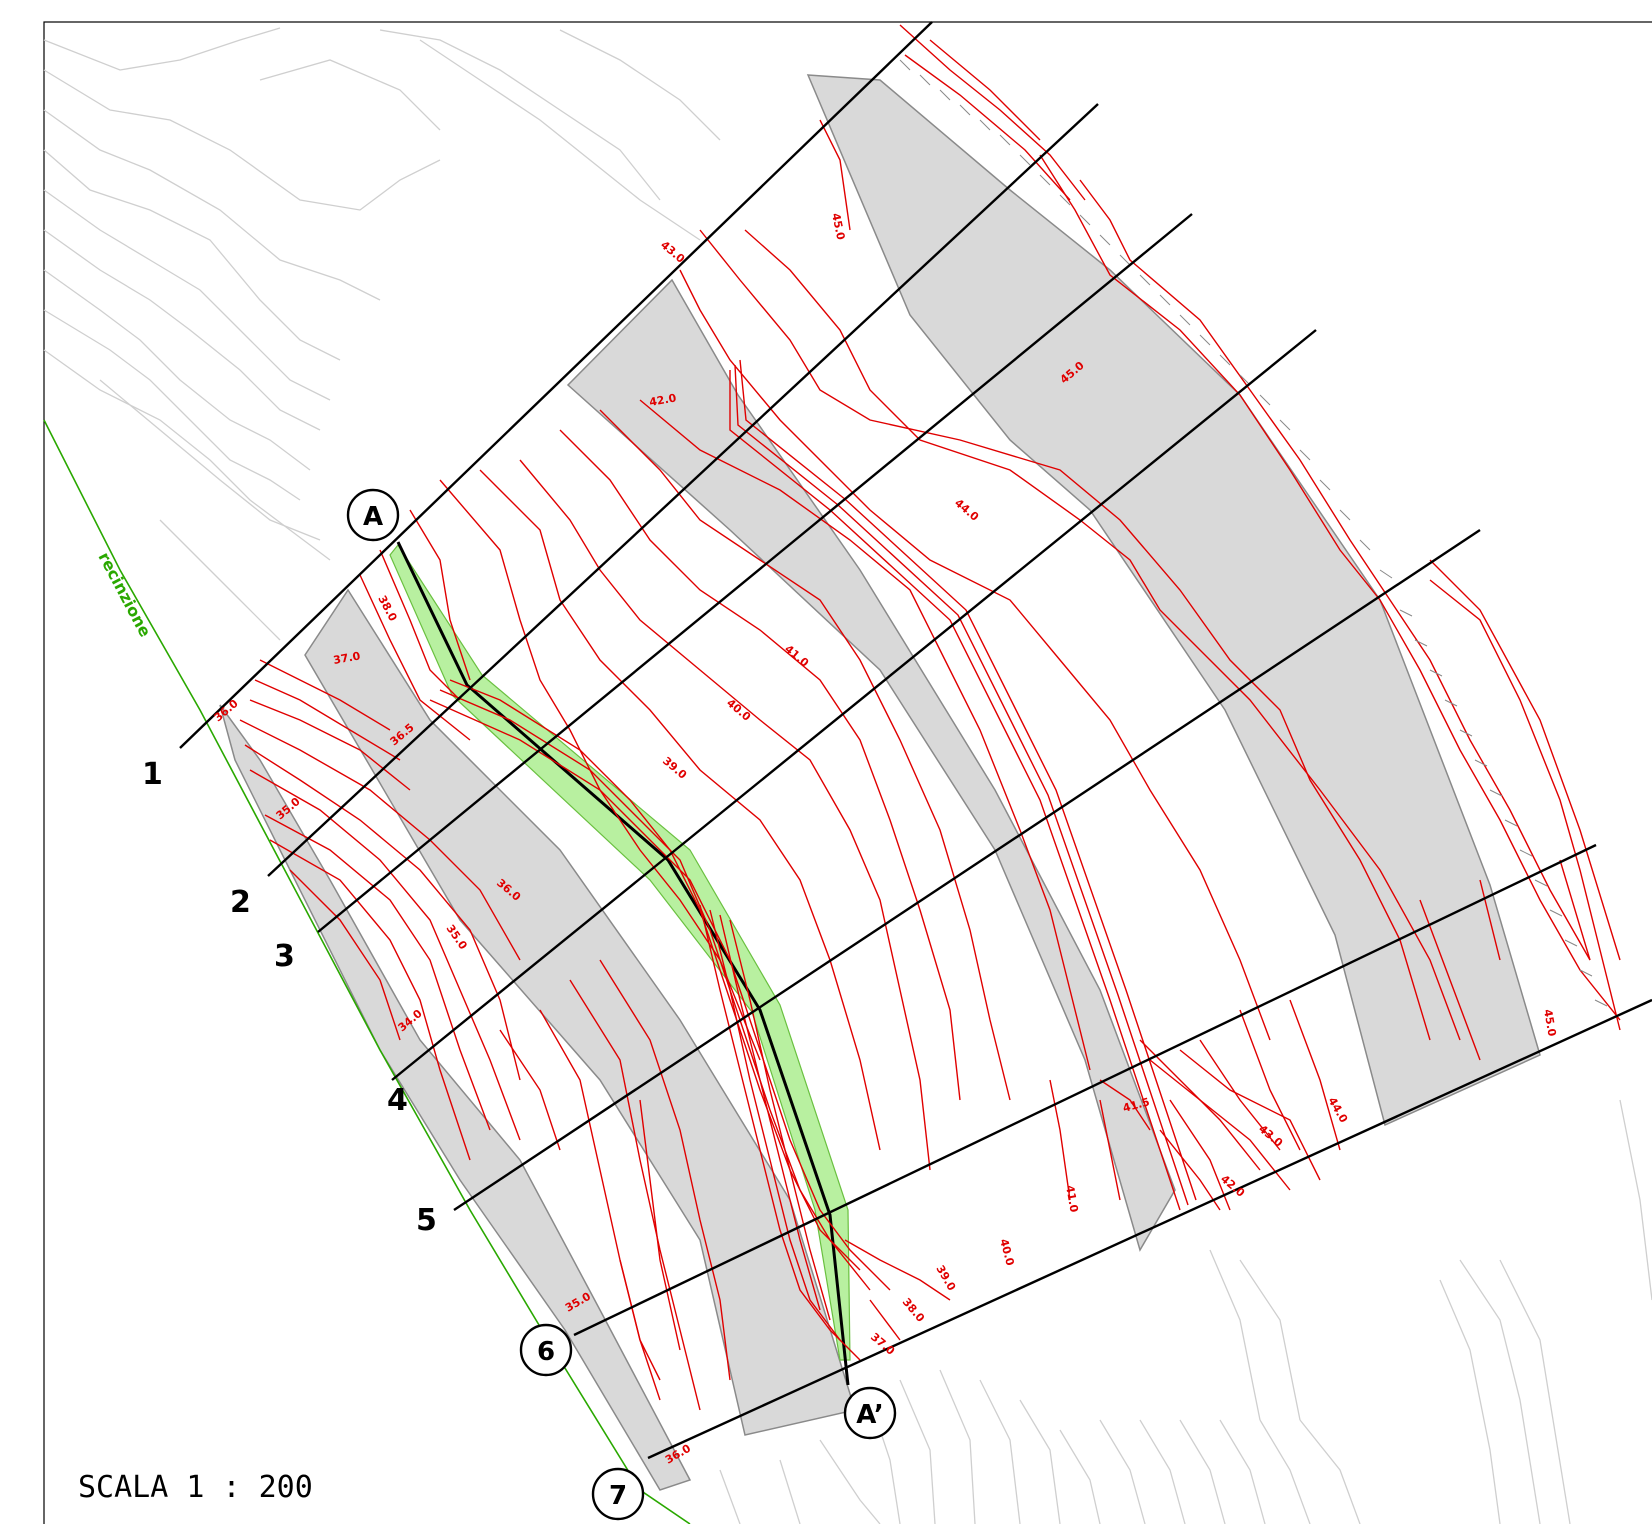  Describe the element at coordinates (284, 956) in the screenshot. I see `section-number-3: 3` at that location.